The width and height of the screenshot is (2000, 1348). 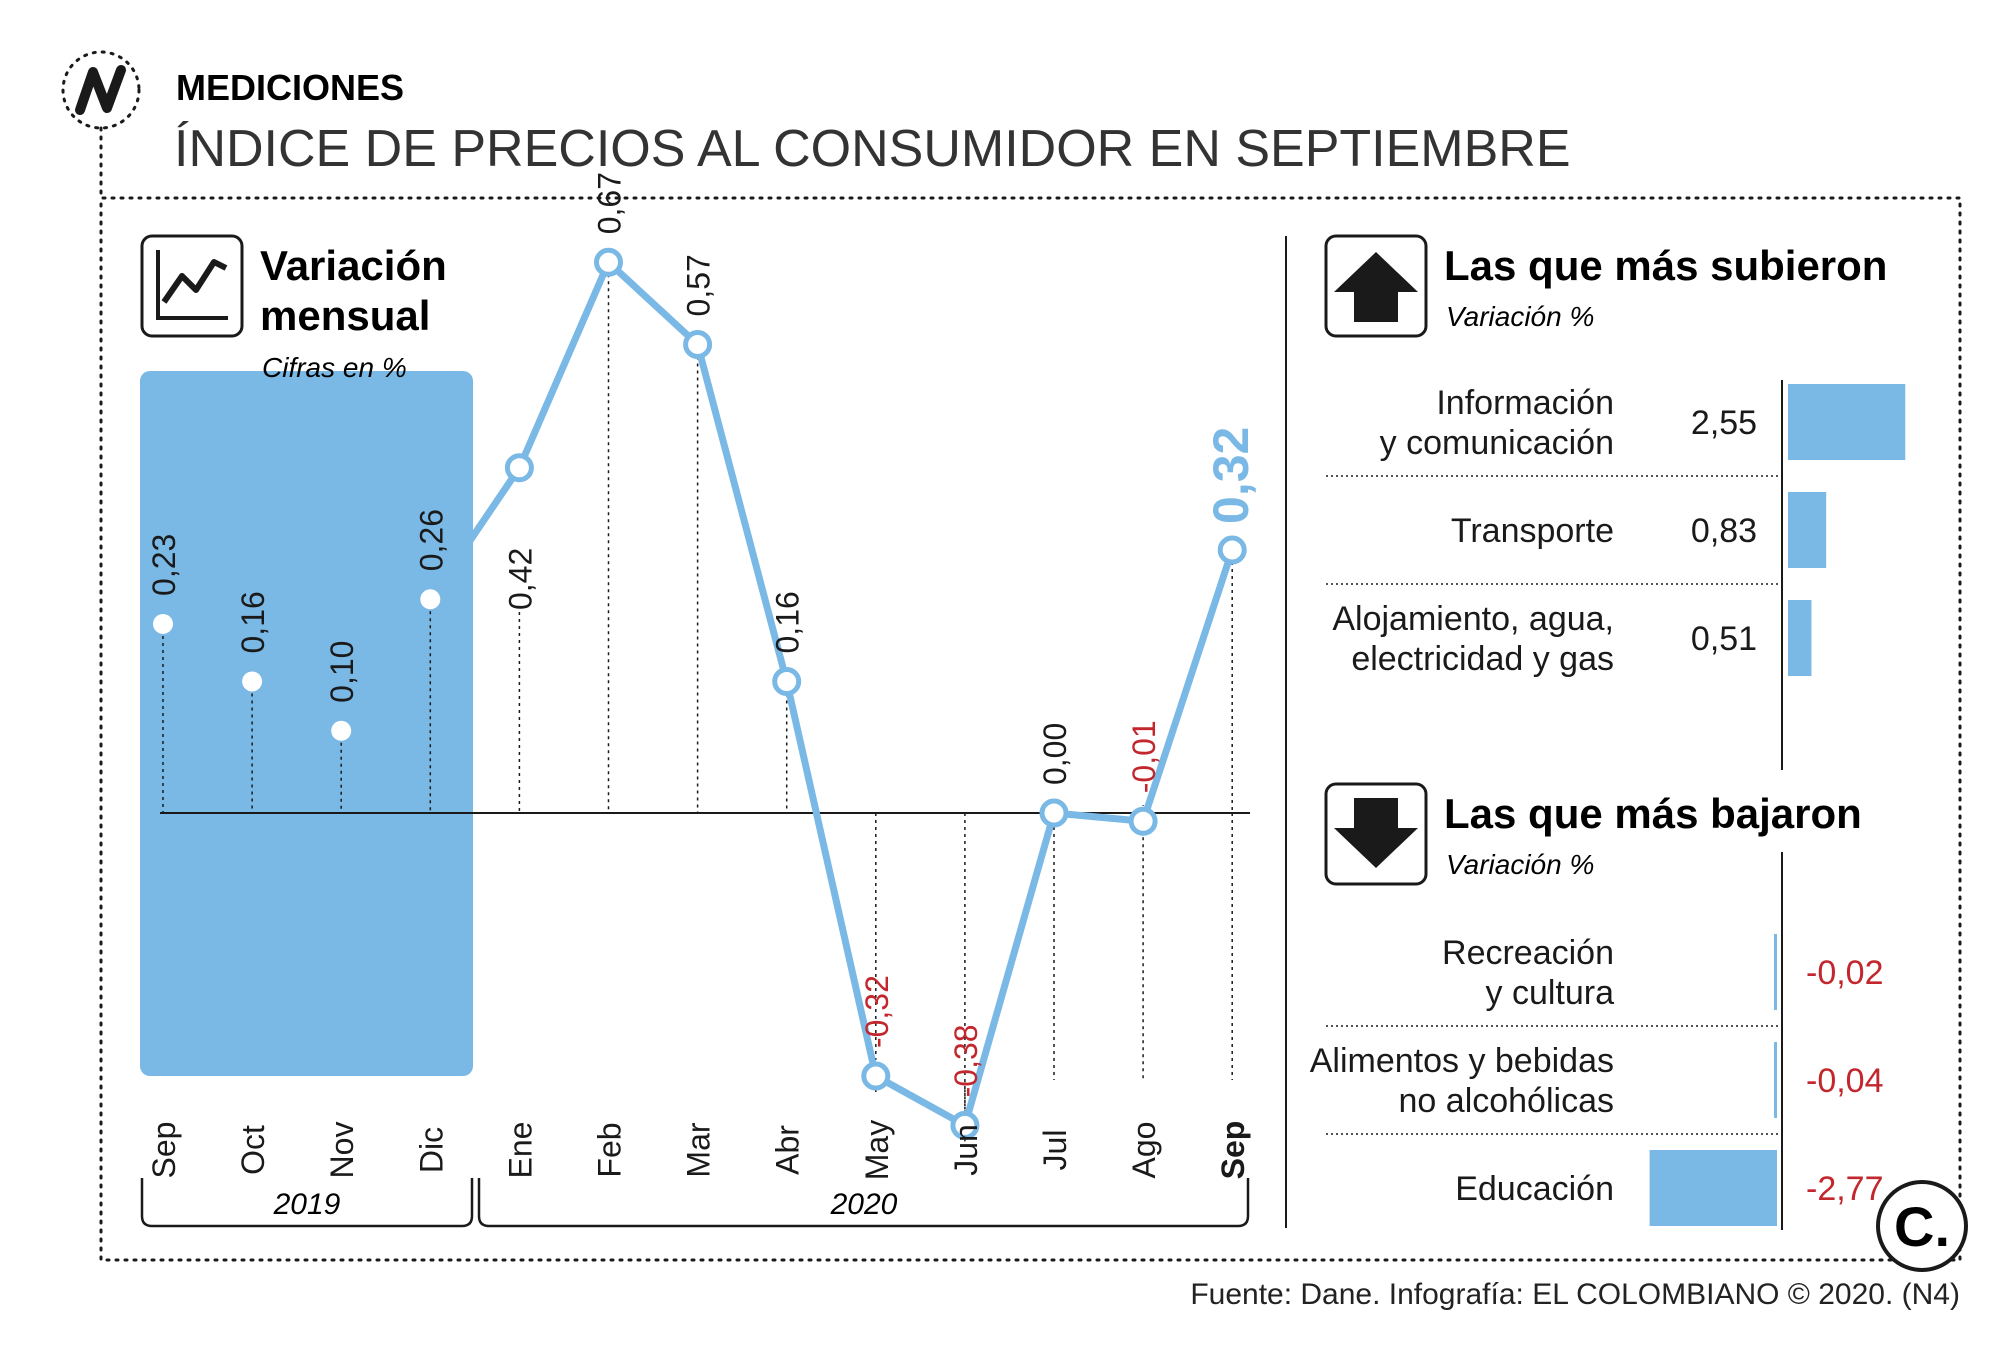 What do you see at coordinates (1845, 973) in the screenshot?
I see `bar-value: -0,02` at bounding box center [1845, 973].